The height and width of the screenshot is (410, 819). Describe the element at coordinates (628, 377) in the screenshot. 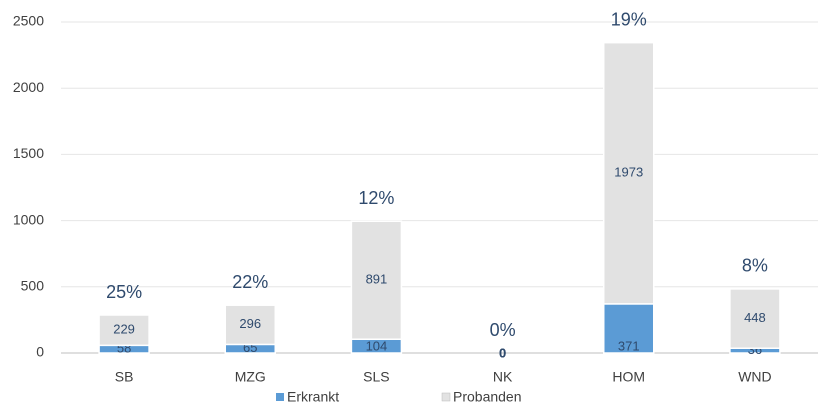

I see `x-tick-label: HOM` at that location.